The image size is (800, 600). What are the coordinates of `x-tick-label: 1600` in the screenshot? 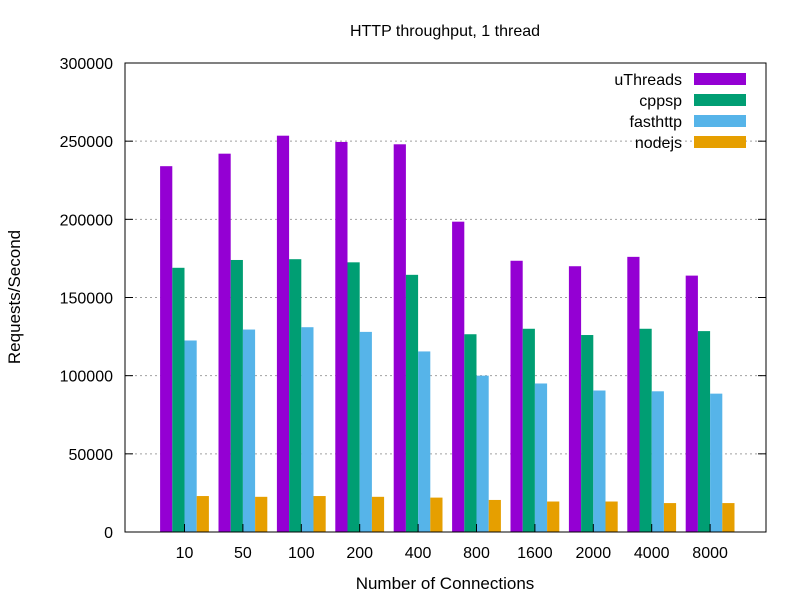 It's located at (535, 553).